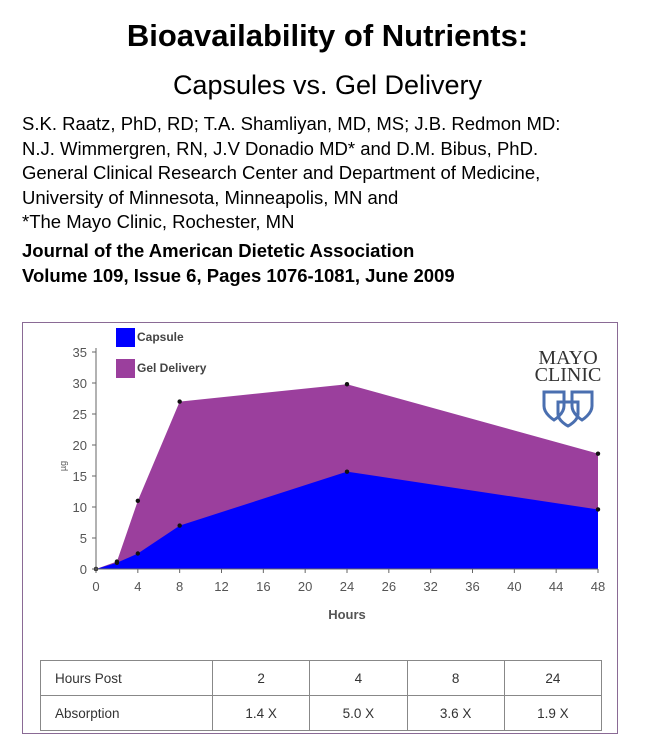 Image resolution: width=655 pixels, height=738 pixels. Describe the element at coordinates (347, 520) in the screenshot. I see `area-capsule` at that location.